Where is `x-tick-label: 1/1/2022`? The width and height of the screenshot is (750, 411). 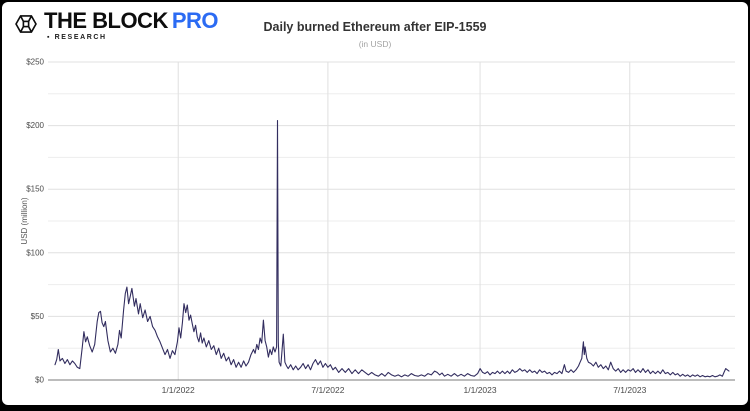 x-tick-label: 1/1/2022 is located at coordinates (178, 390).